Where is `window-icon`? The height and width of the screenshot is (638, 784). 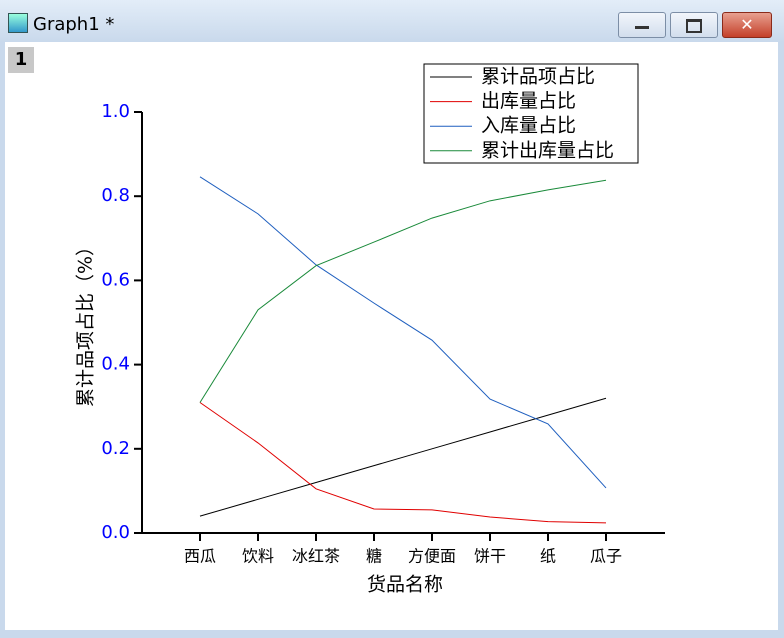 window-icon is located at coordinates (18, 23).